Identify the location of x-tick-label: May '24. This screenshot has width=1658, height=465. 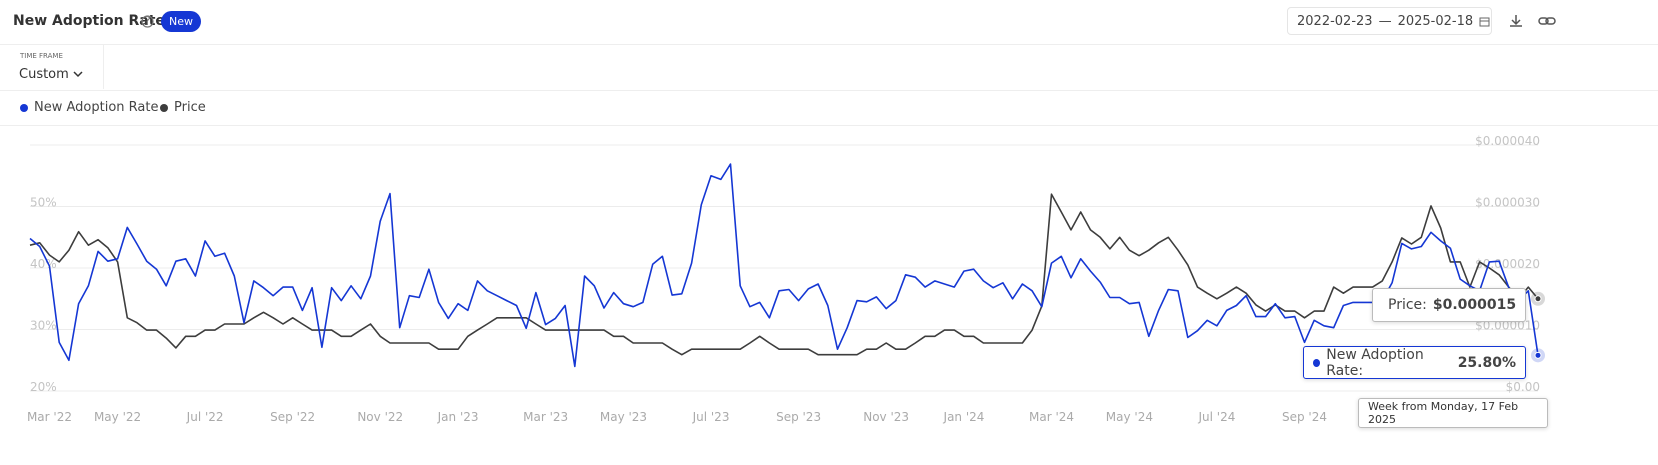
(1129, 417).